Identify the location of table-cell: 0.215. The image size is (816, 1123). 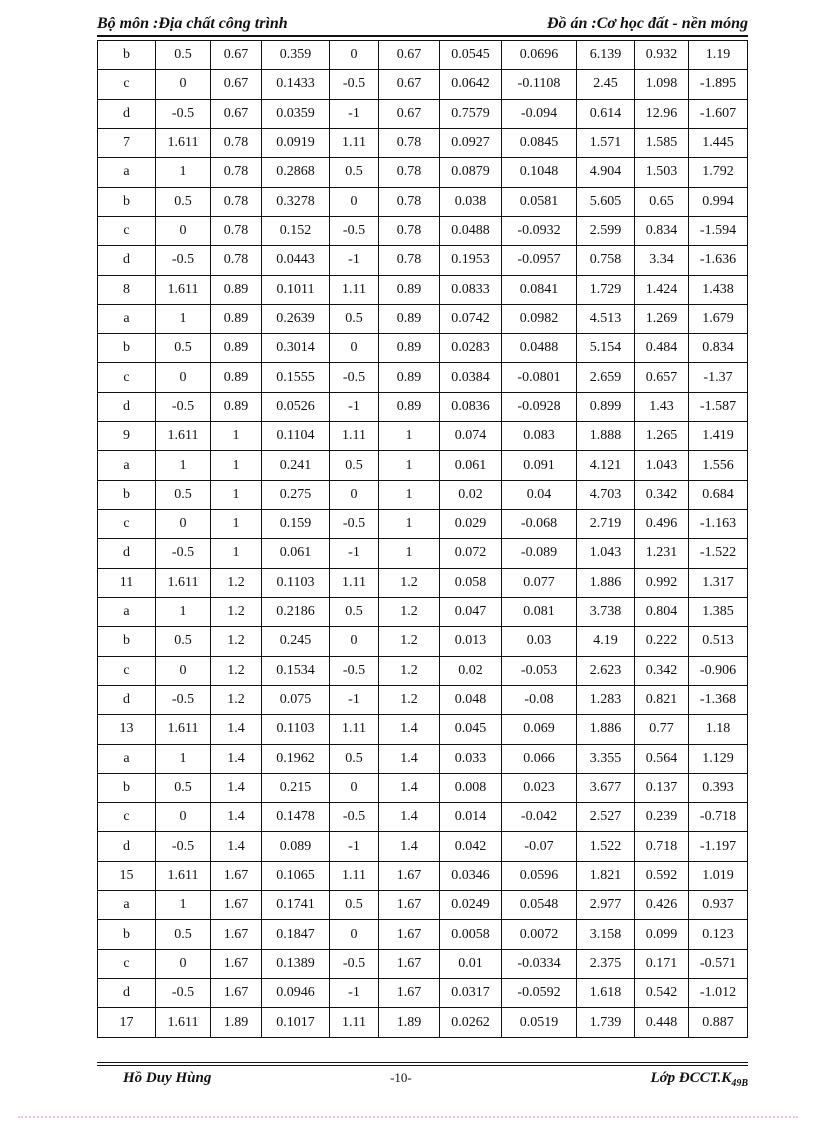
(295, 788).